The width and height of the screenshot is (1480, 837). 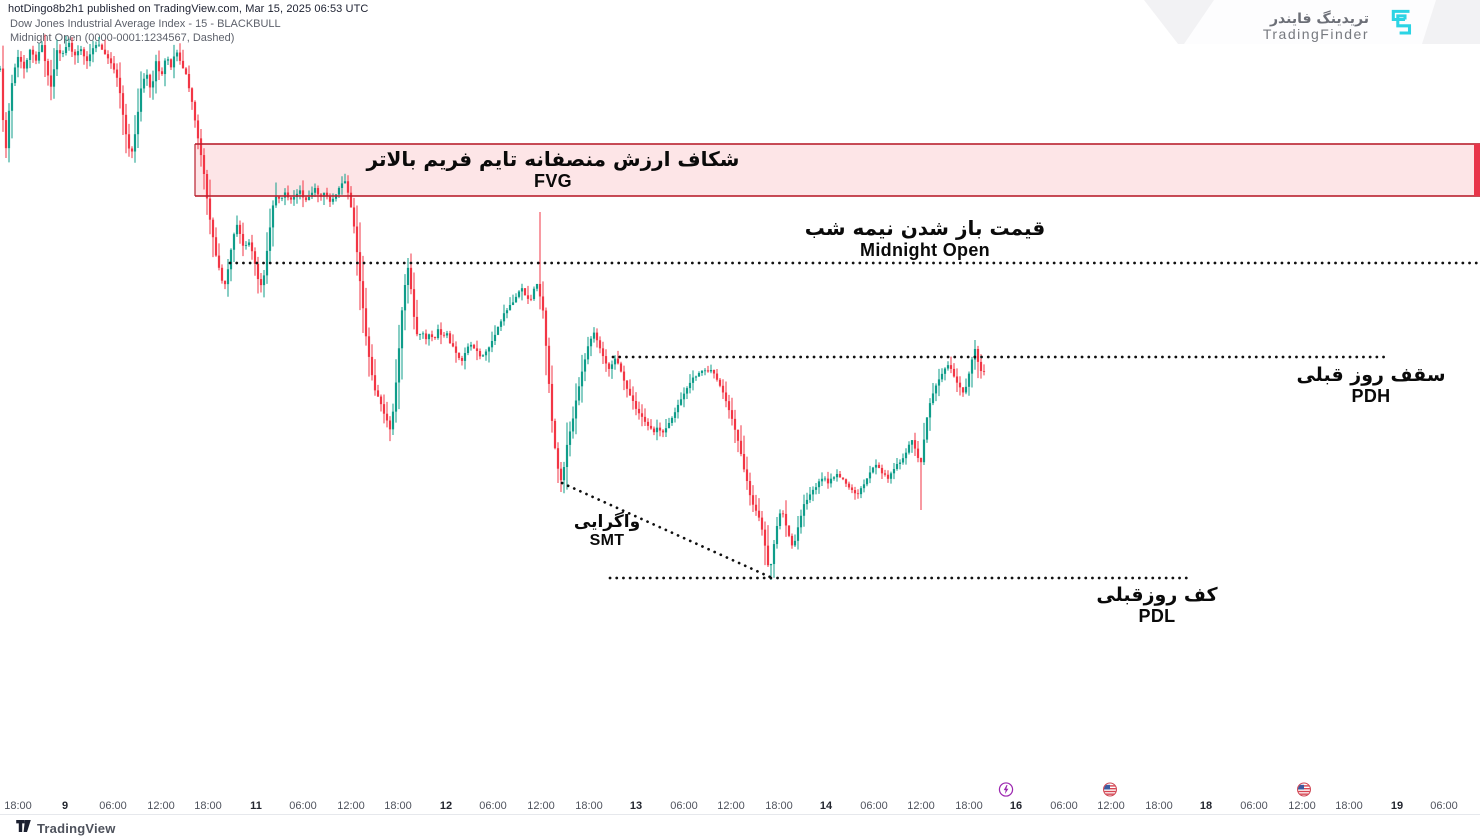 What do you see at coordinates (1371, 375) in the screenshot?
I see `pdh-label-fa: سقف روز قبلی` at bounding box center [1371, 375].